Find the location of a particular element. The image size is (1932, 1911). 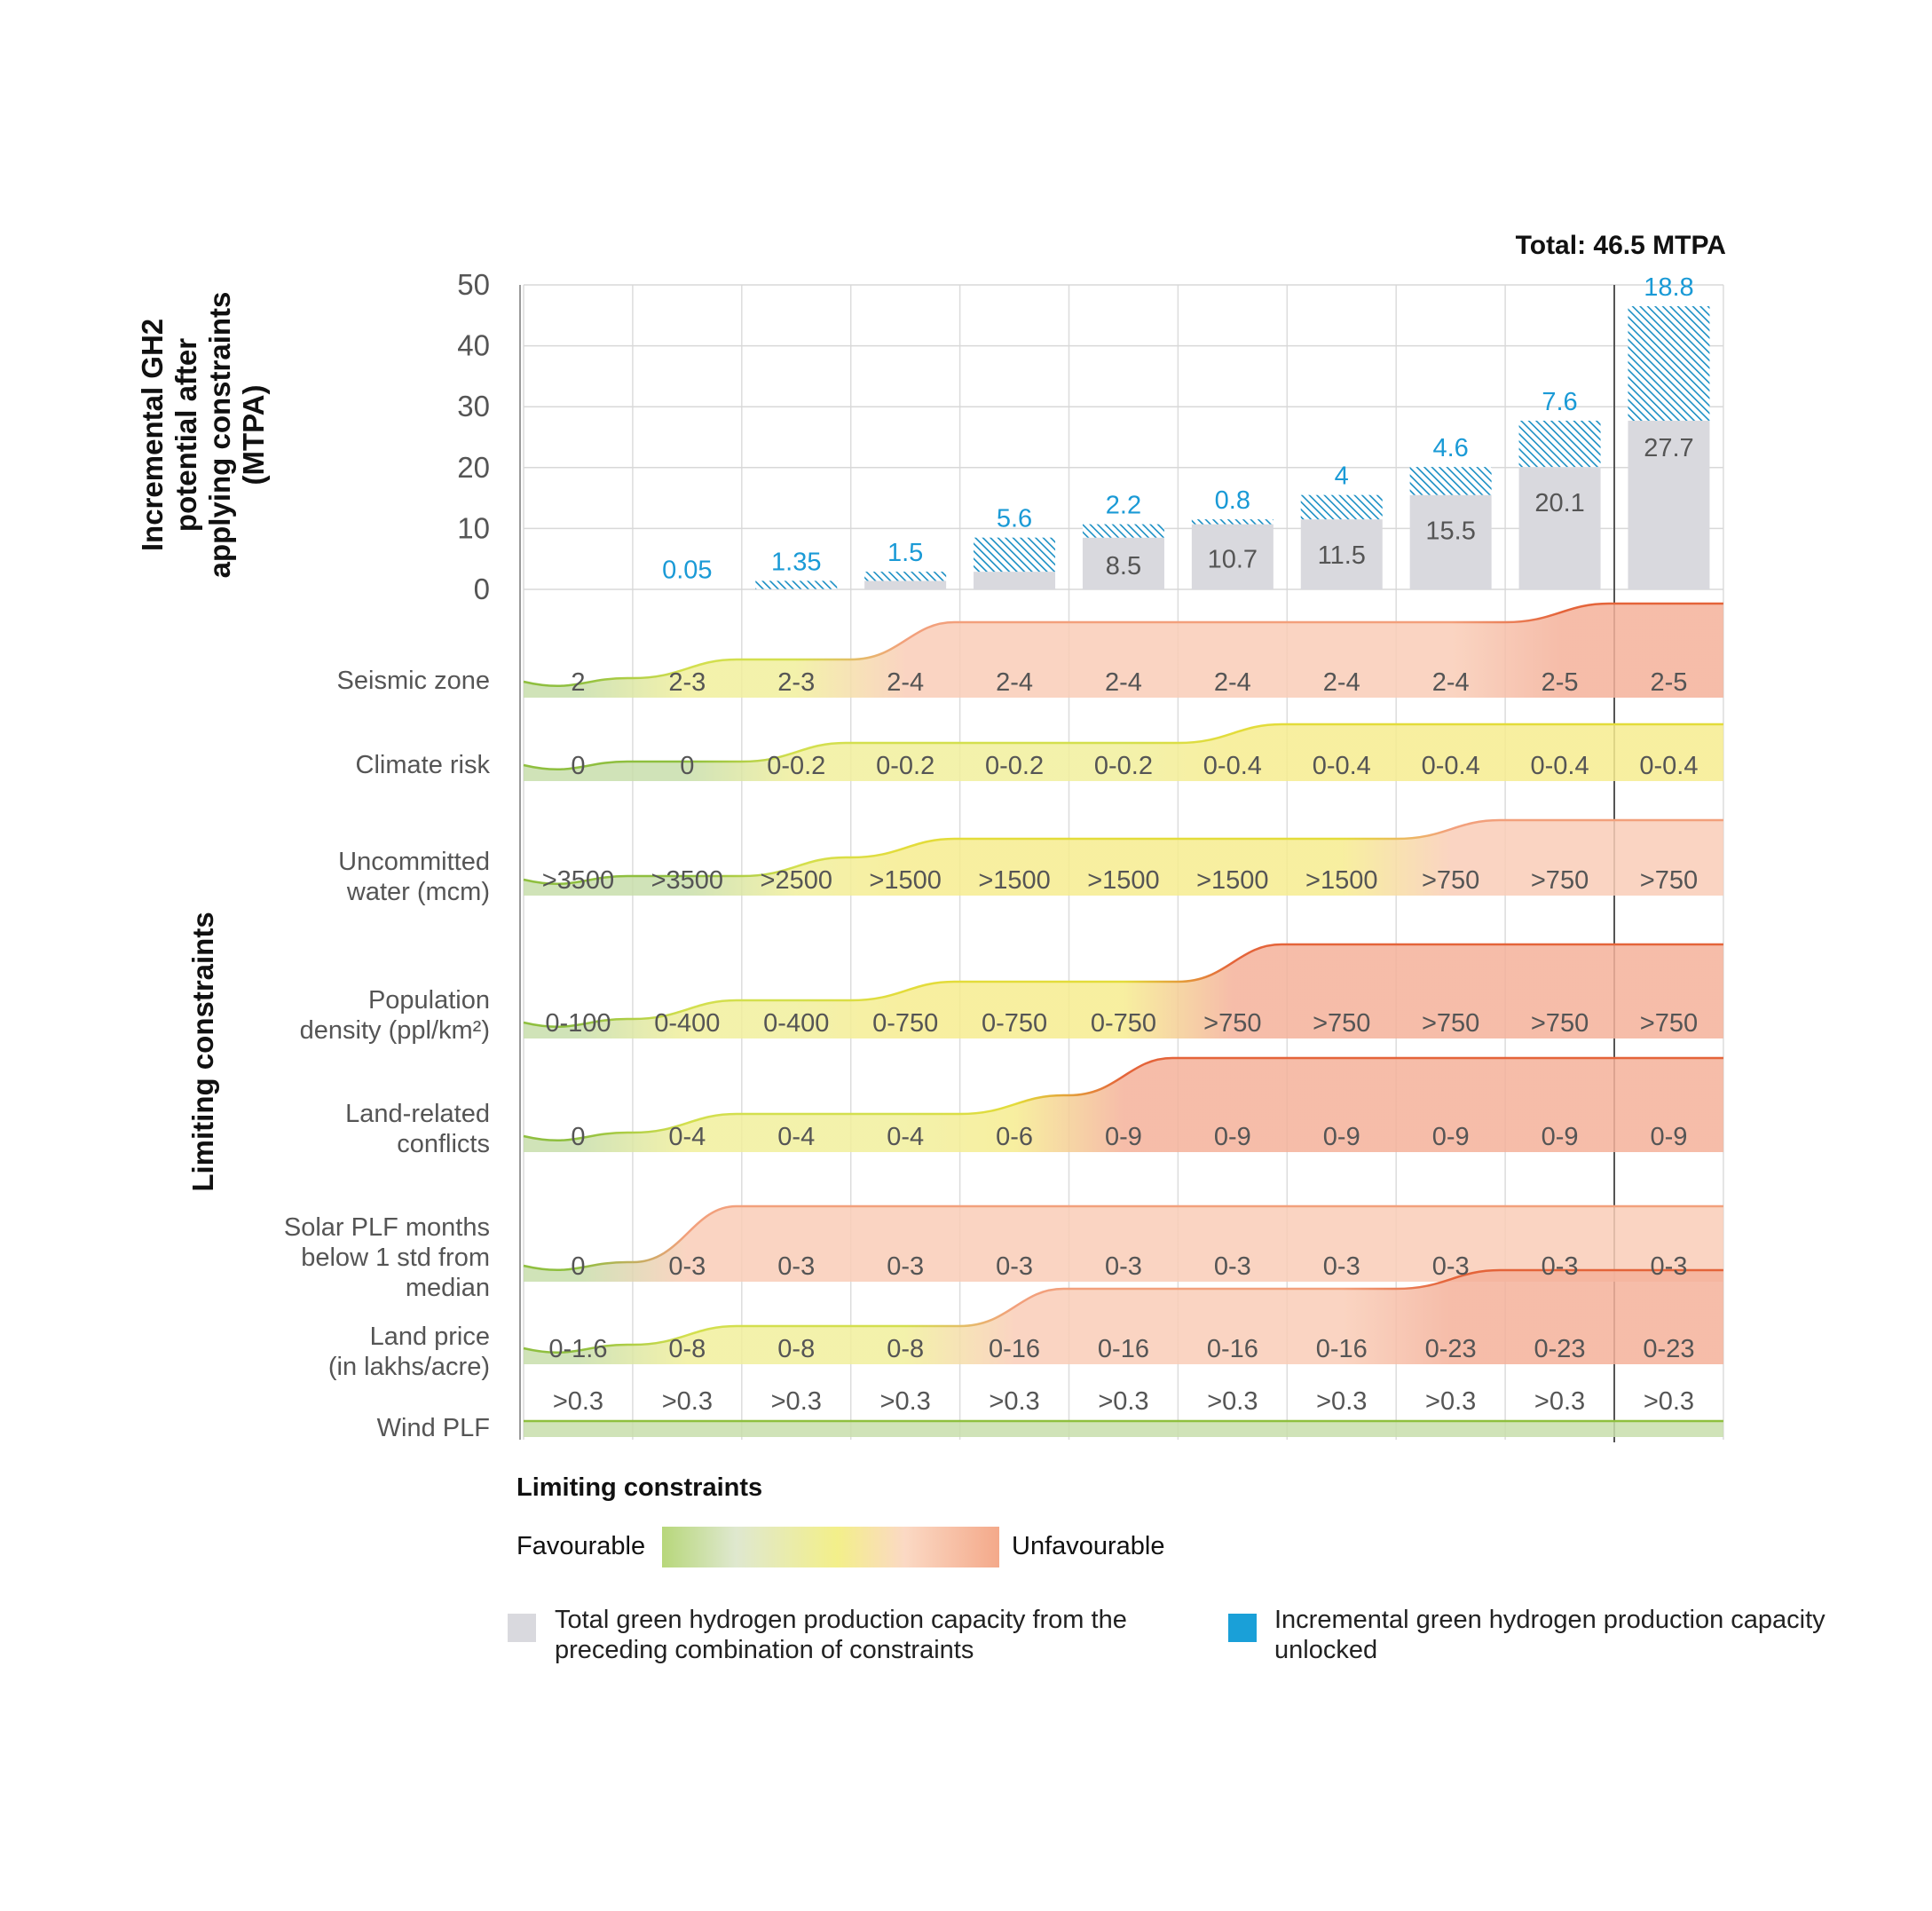

bar-total-label: 11.5 is located at coordinates (1342, 555).